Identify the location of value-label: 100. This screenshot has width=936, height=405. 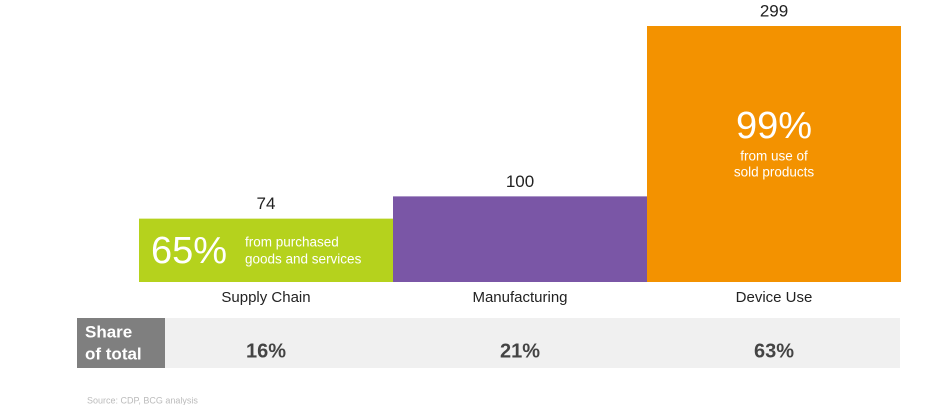
(520, 181).